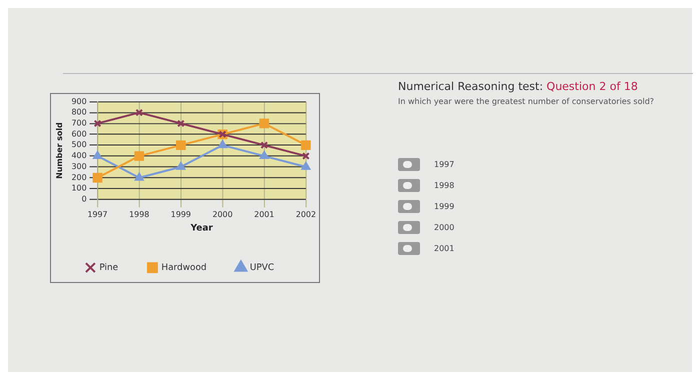  Describe the element at coordinates (471, 86) in the screenshot. I see `text: Numerical Reasoning test:` at that location.